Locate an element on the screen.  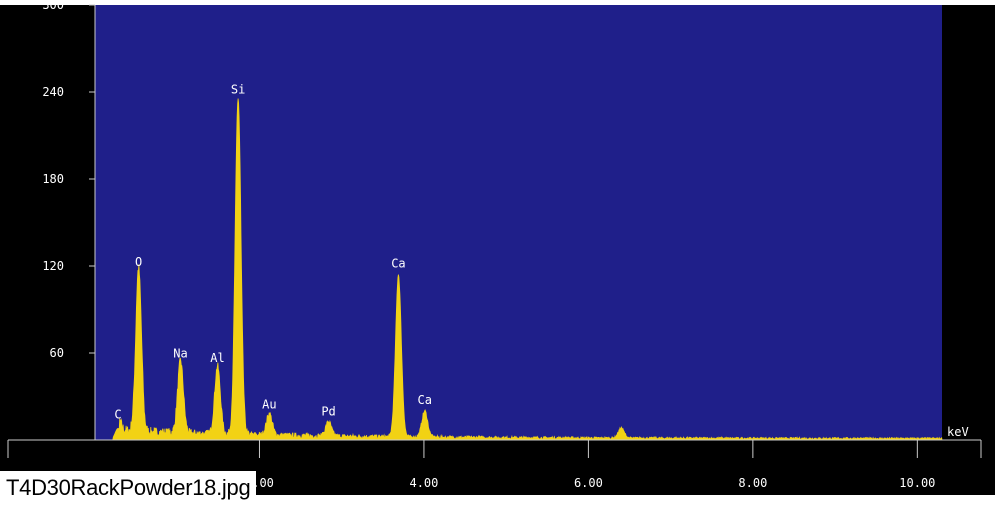
top-margin is located at coordinates (497, 2).